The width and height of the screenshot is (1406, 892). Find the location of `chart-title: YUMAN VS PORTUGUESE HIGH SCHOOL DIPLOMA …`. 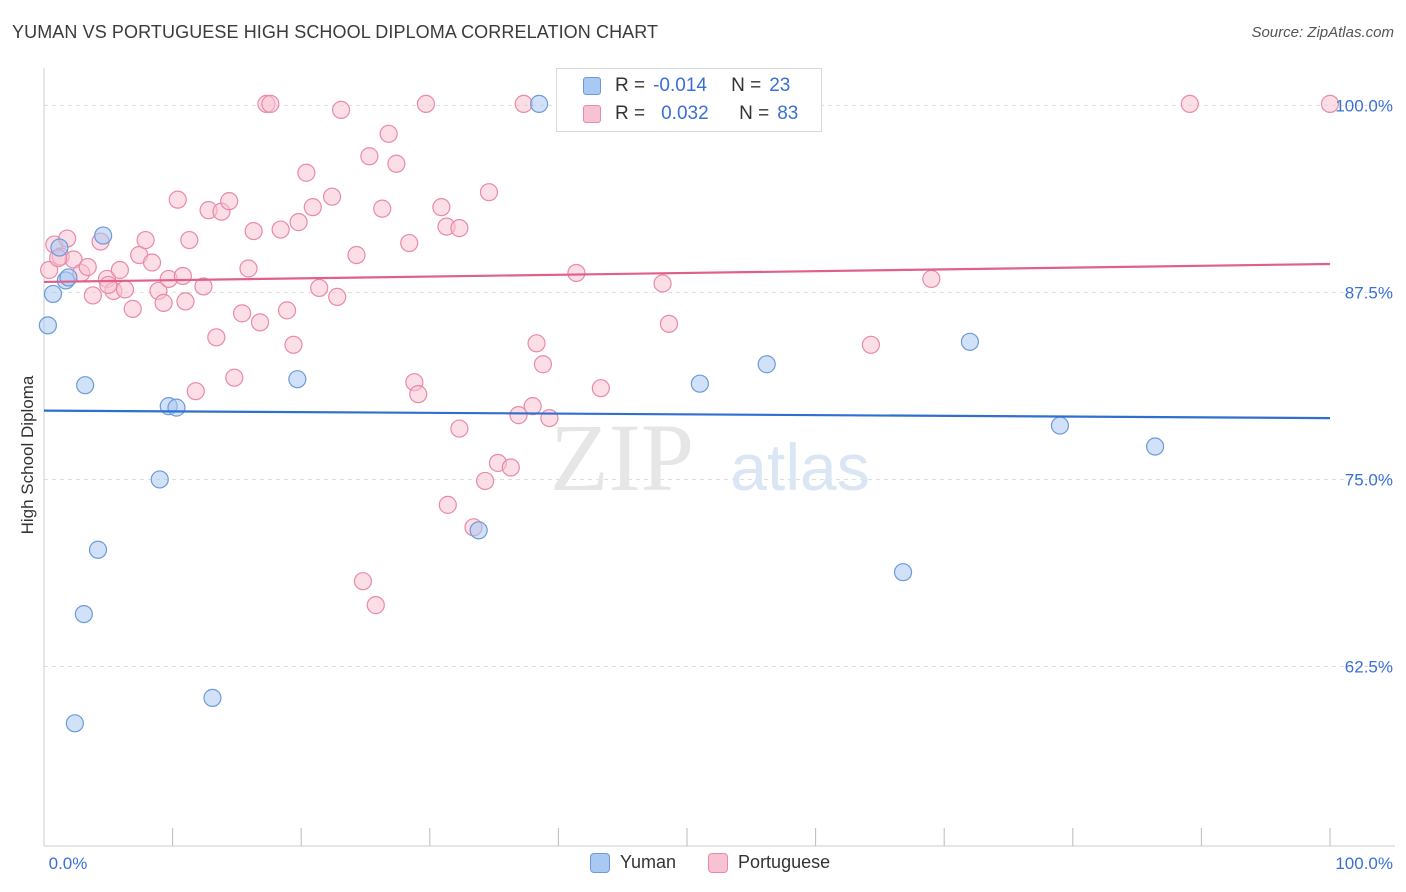

chart-title: YUMAN VS PORTUGUESE HIGH SCHOOL DIPLOMA … is located at coordinates (335, 32).